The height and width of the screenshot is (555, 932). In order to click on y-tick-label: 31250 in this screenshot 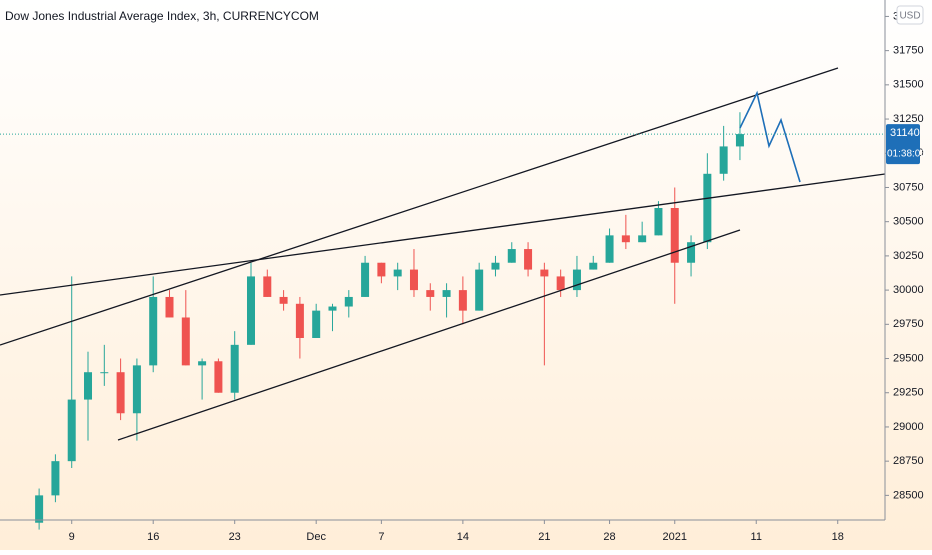, I will do `click(908, 119)`.